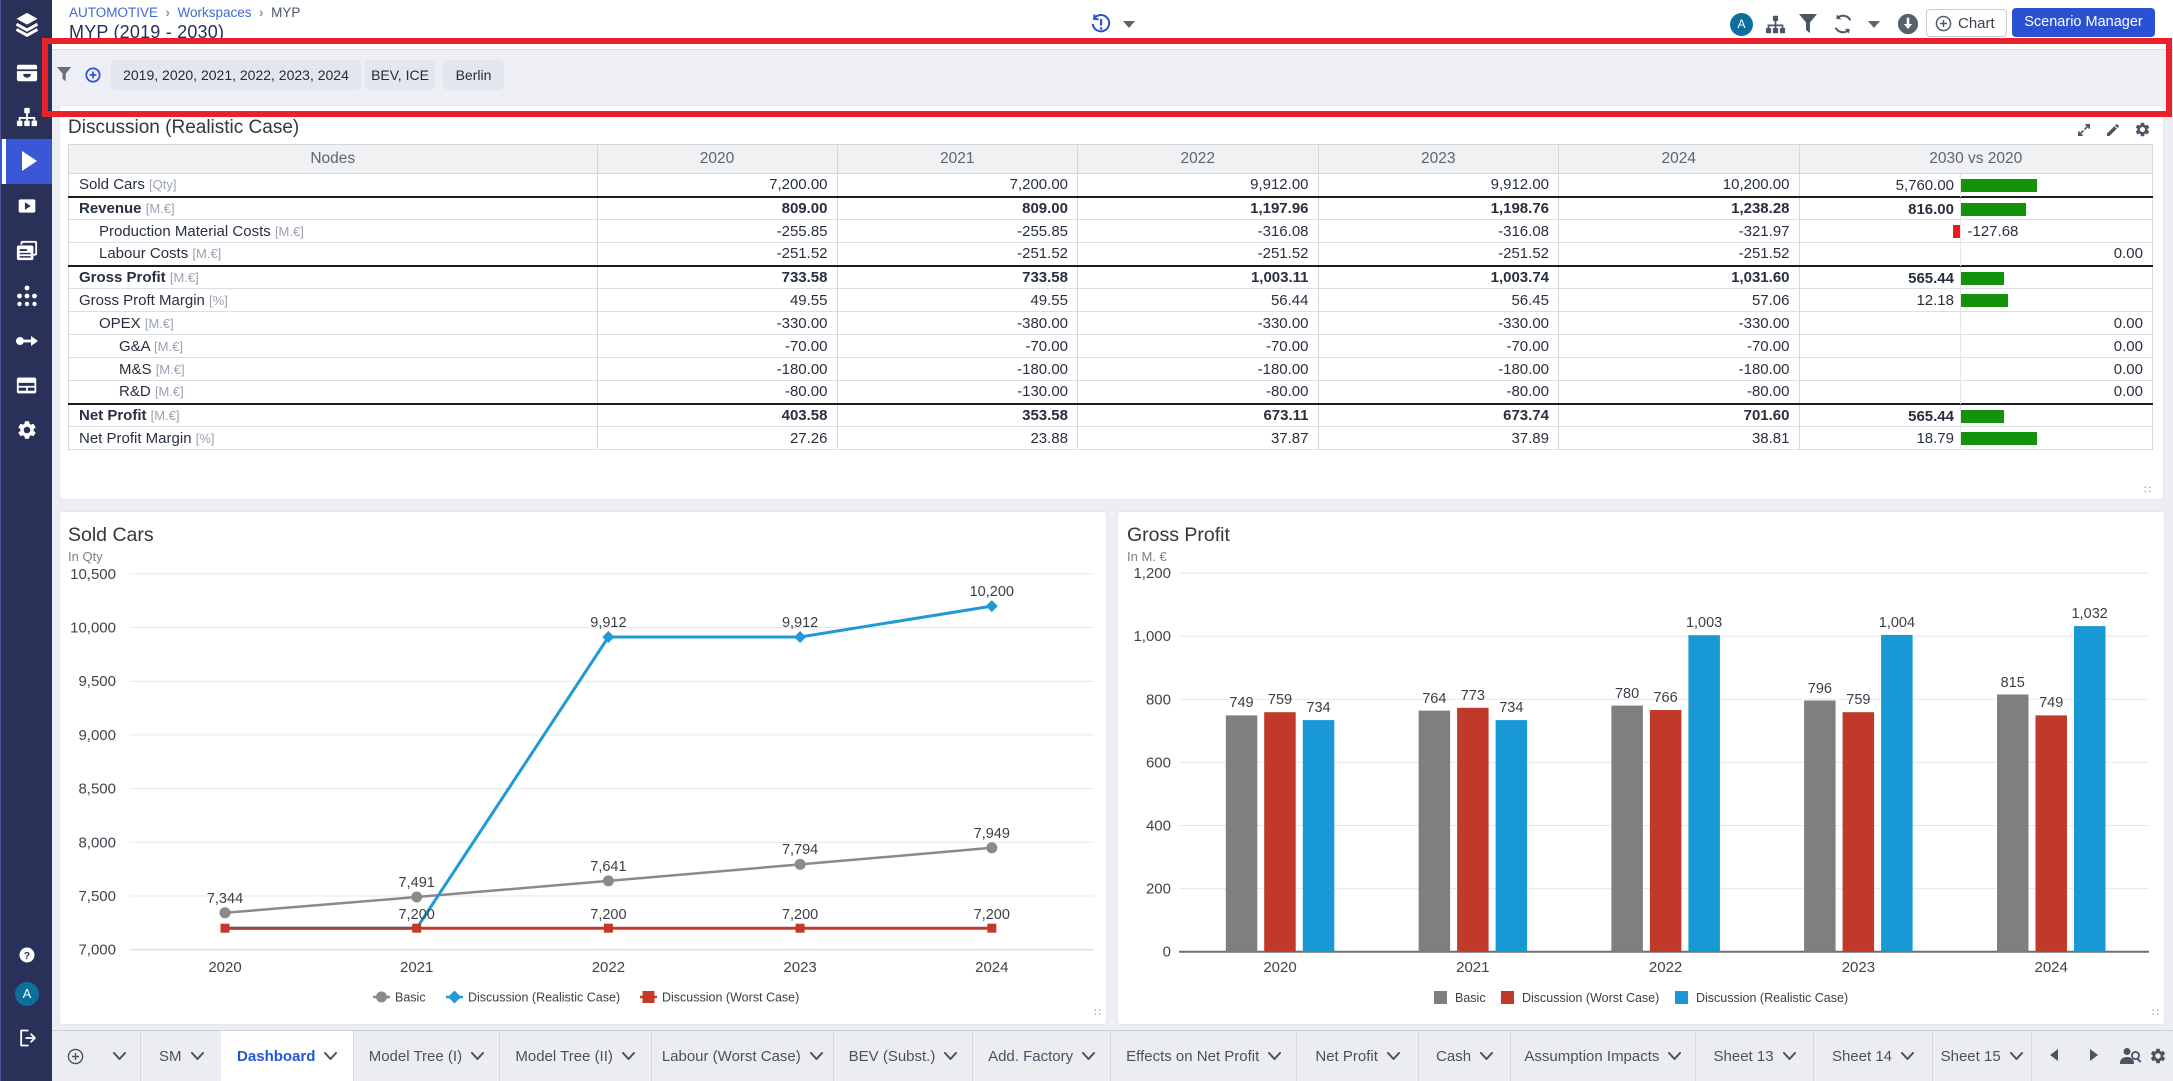 Image resolution: width=2173 pixels, height=1081 pixels. What do you see at coordinates (1158, 826) in the screenshot?
I see `svg-text: 400` at bounding box center [1158, 826].